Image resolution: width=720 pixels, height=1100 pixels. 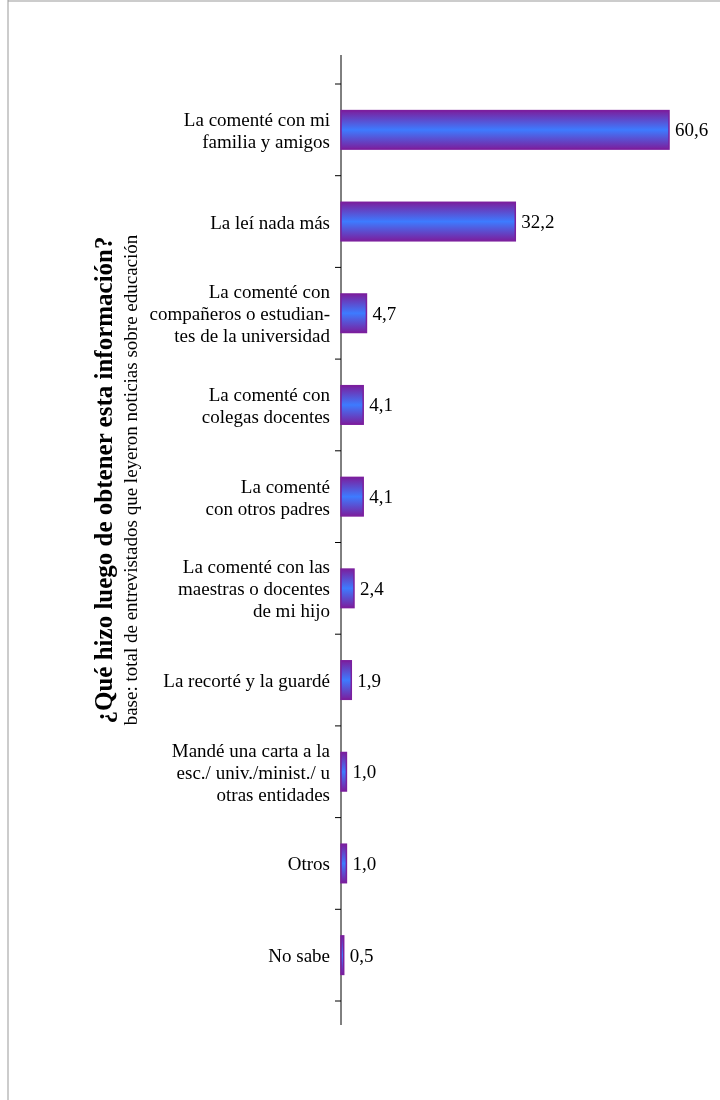 I want to click on data-label: 0,5, so click(x=361, y=955).